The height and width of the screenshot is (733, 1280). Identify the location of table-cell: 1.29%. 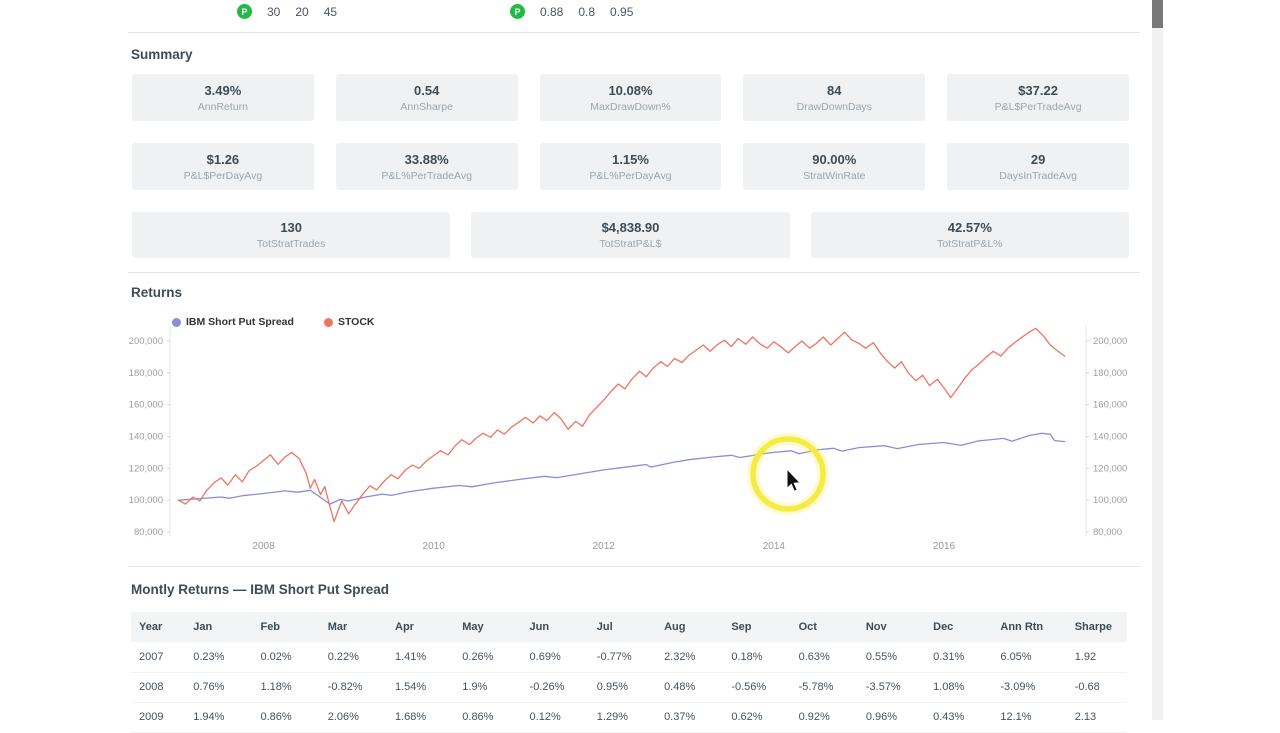
(622, 717).